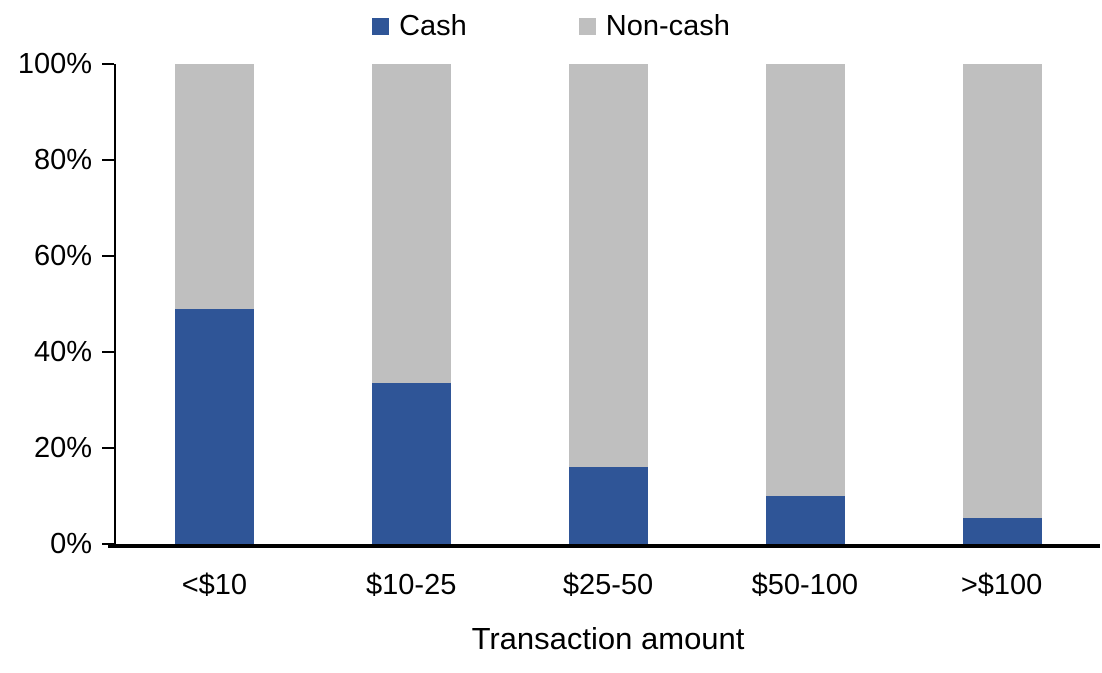 The image size is (1102, 673). What do you see at coordinates (71, 544) in the screenshot?
I see `y-tick-label: 0%` at bounding box center [71, 544].